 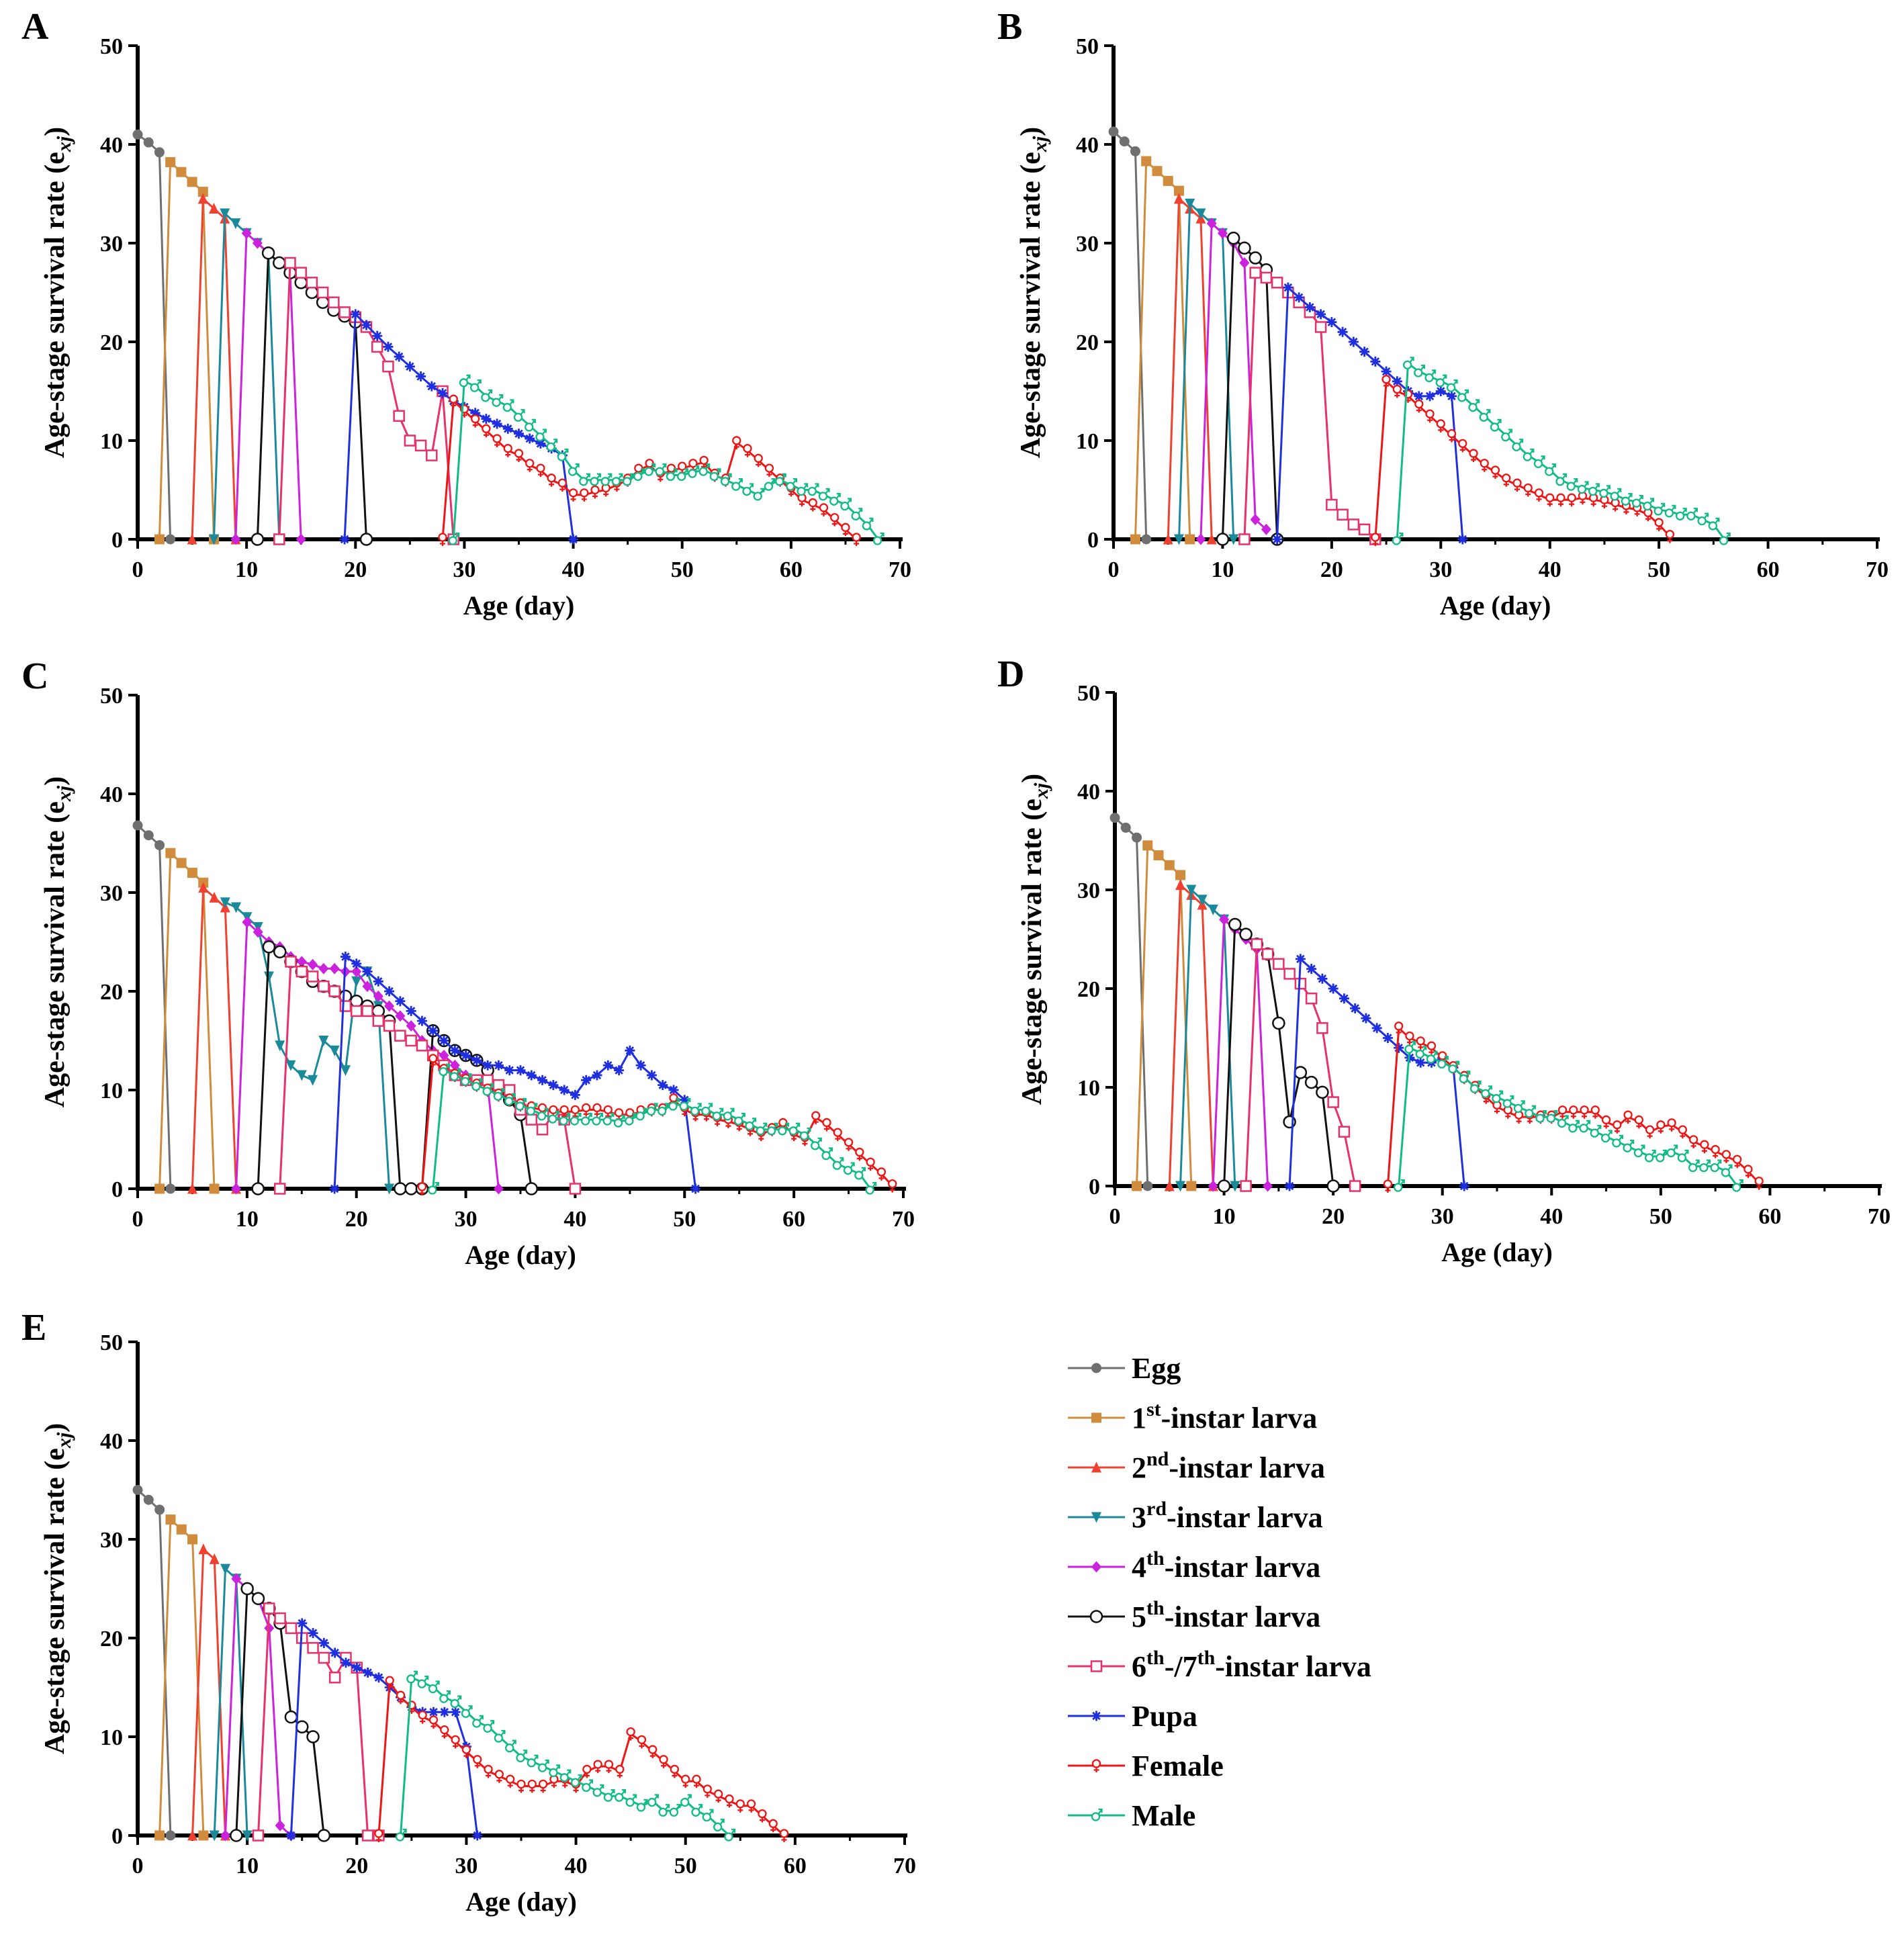 What do you see at coordinates (1087, 342) in the screenshot?
I see `y-tick-label: 20` at bounding box center [1087, 342].